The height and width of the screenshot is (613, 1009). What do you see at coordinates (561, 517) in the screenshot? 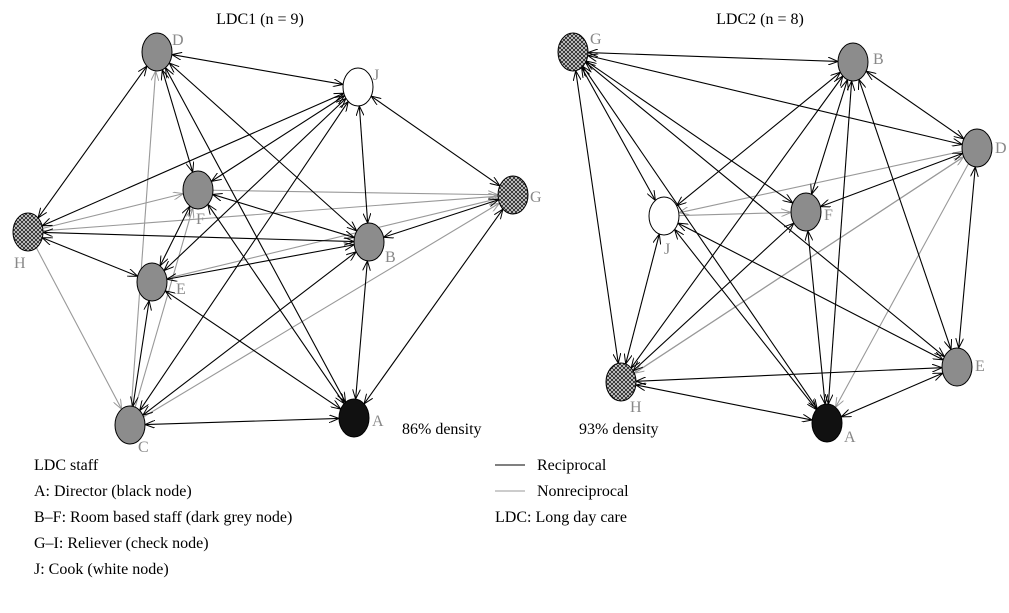
I see `legend-note: LDC: Long day care` at bounding box center [561, 517].